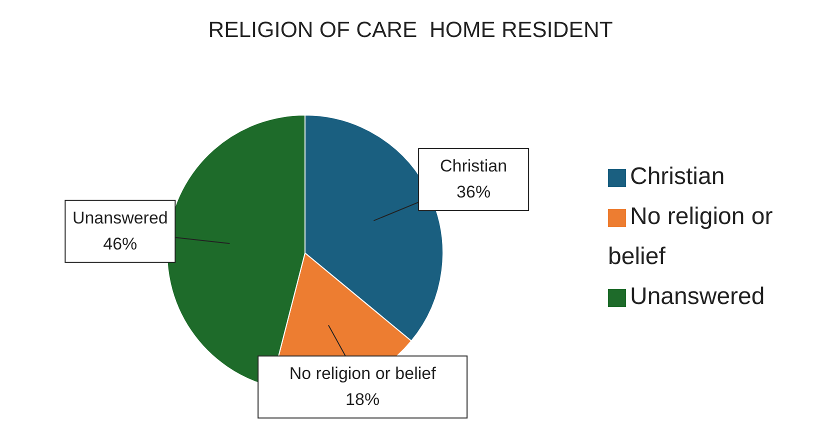  What do you see at coordinates (410, 30) in the screenshot?
I see `chart-title: RELIGION OF CARE HOME RESIDENT` at bounding box center [410, 30].